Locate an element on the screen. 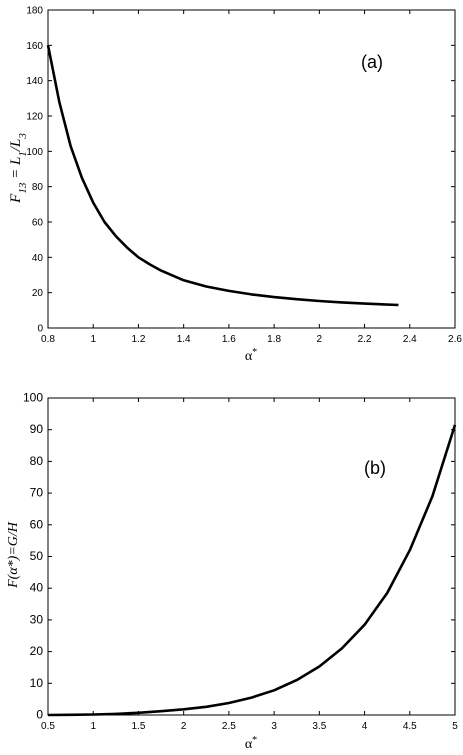 Image resolution: width=463 pixels, height=755 pixels. y-tick-label-a: 20 is located at coordinates (38, 293).